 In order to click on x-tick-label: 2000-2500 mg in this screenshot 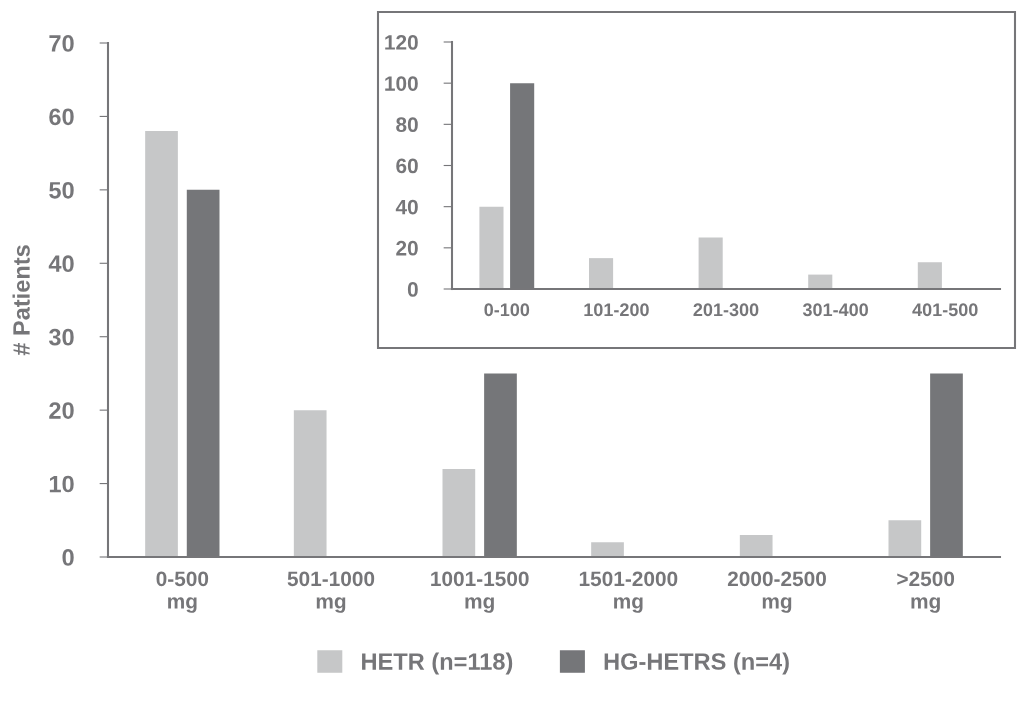, I will do `click(776, 592)`.